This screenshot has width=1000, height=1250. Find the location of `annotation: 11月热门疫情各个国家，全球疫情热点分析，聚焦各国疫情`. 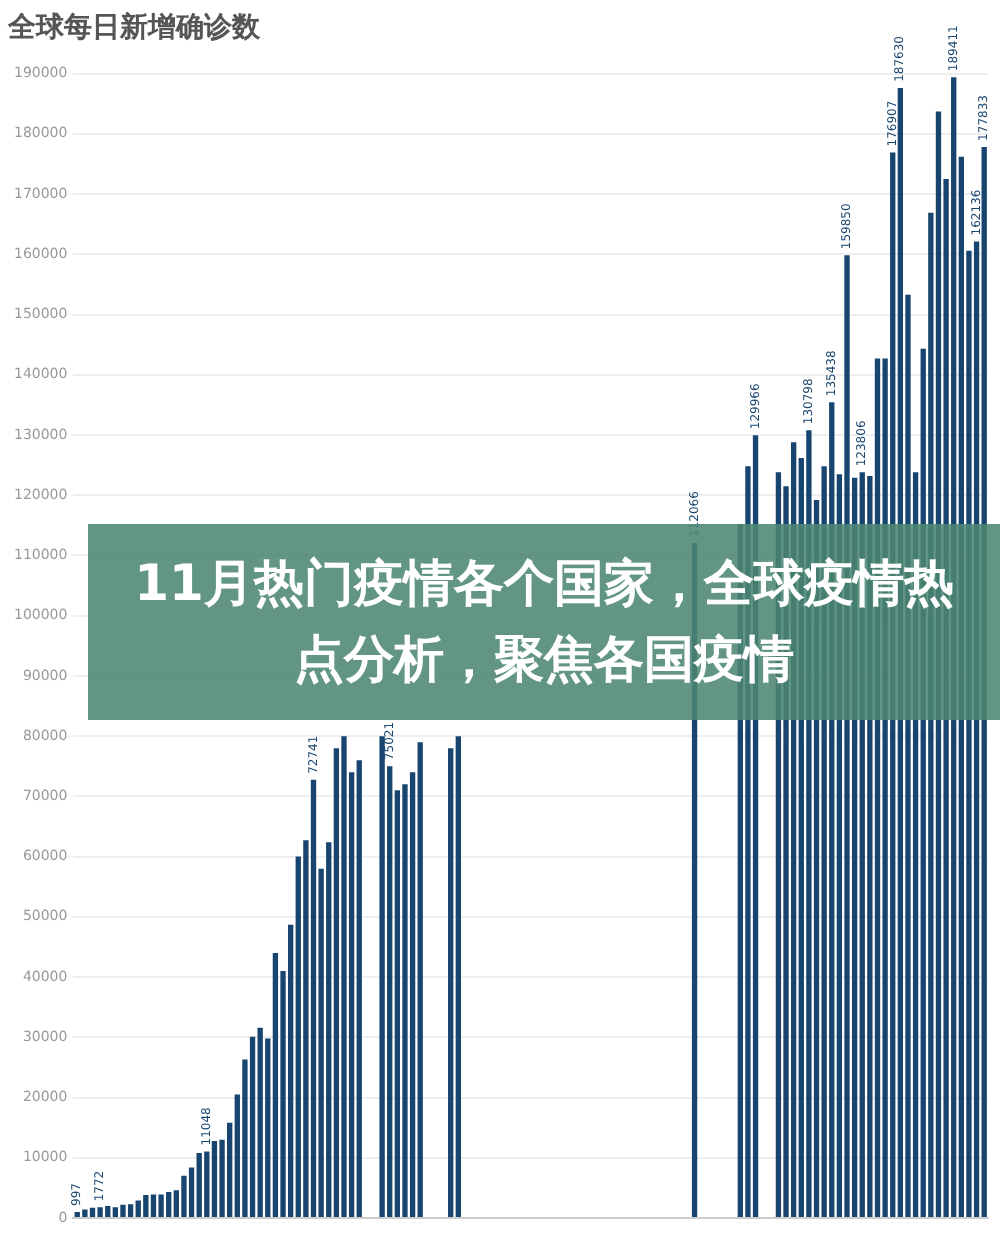

annotation: 11月热门疫情各个国家，全球疫情热点分析，聚焦各国疫情 is located at coordinates (544, 622).